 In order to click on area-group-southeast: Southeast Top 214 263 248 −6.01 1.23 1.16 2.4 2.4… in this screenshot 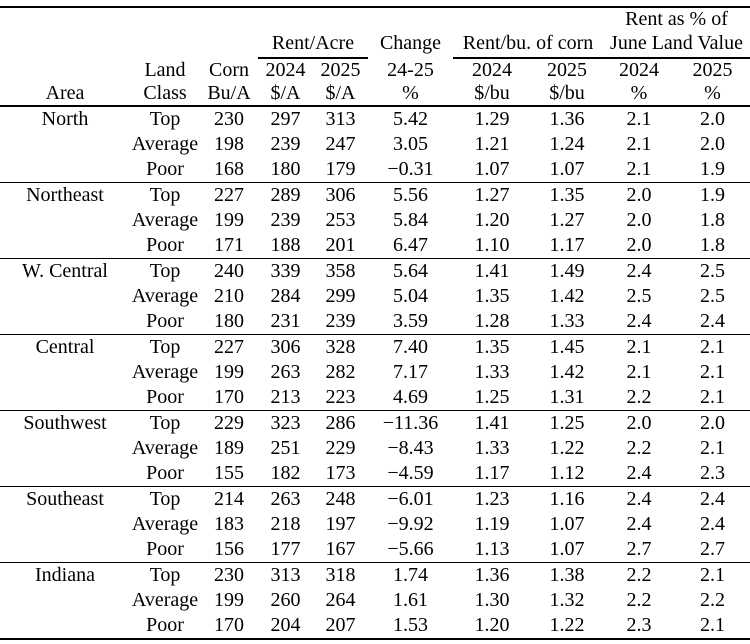, I will do `click(375, 524)`.